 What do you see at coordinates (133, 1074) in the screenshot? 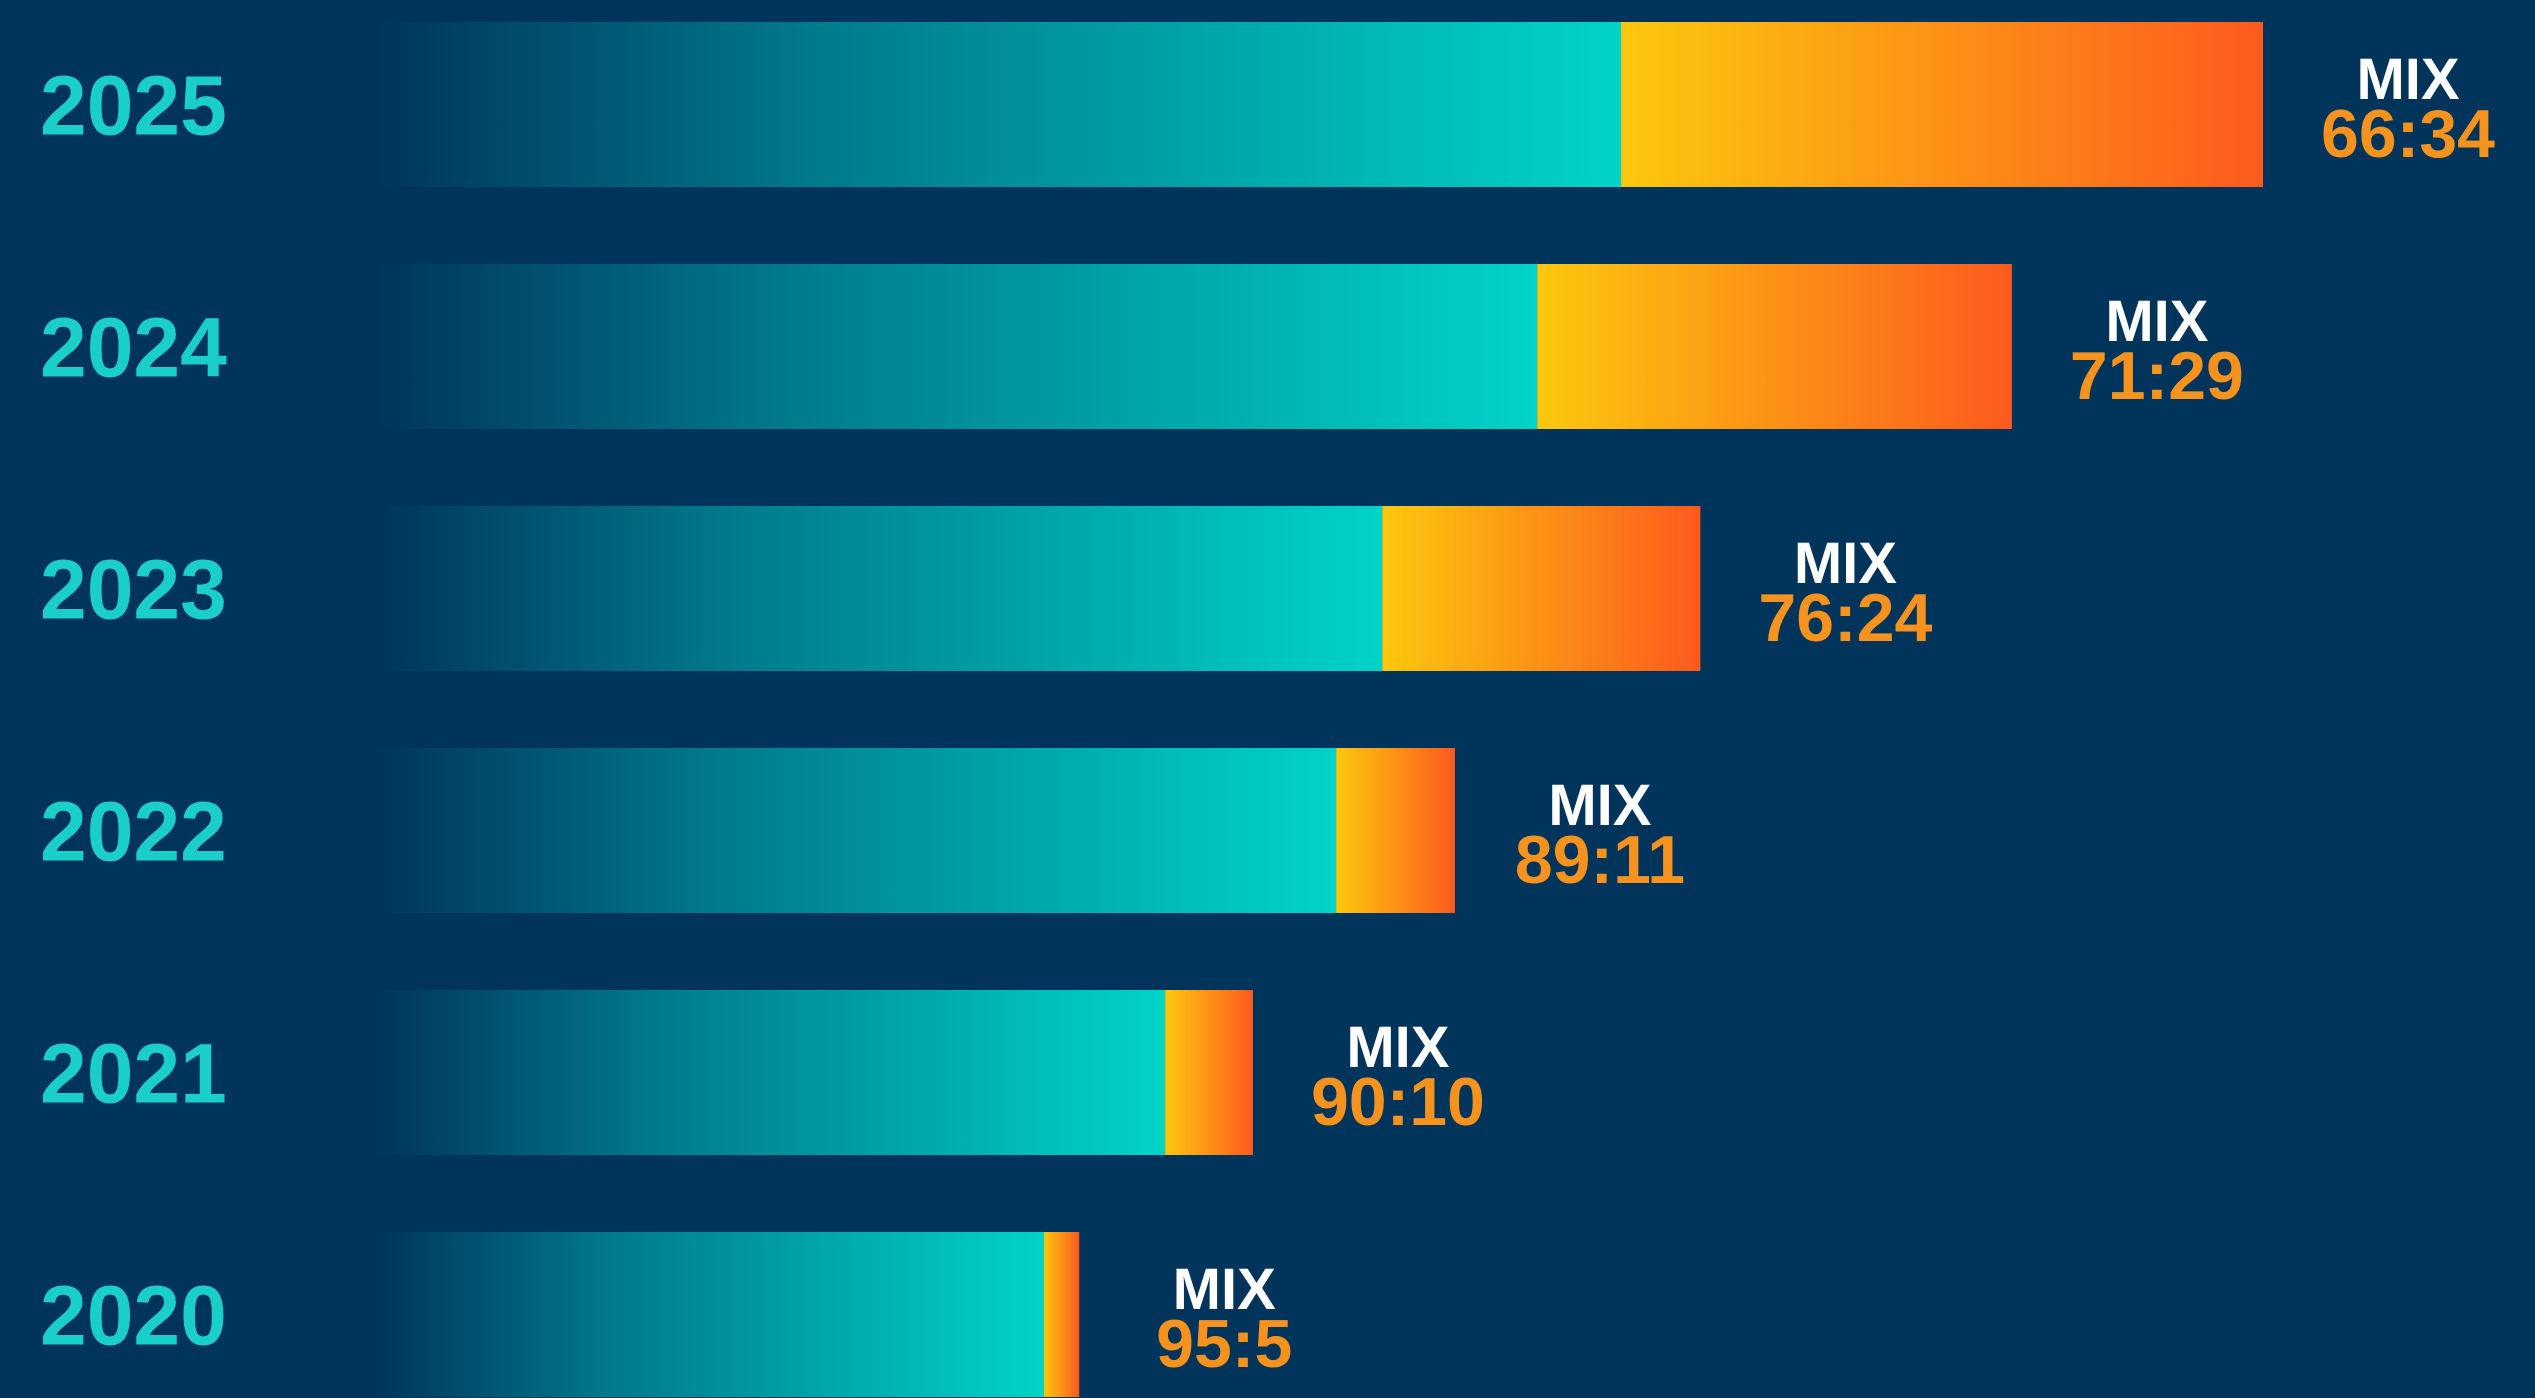
I see `year-label-2021: 2021` at bounding box center [133, 1074].